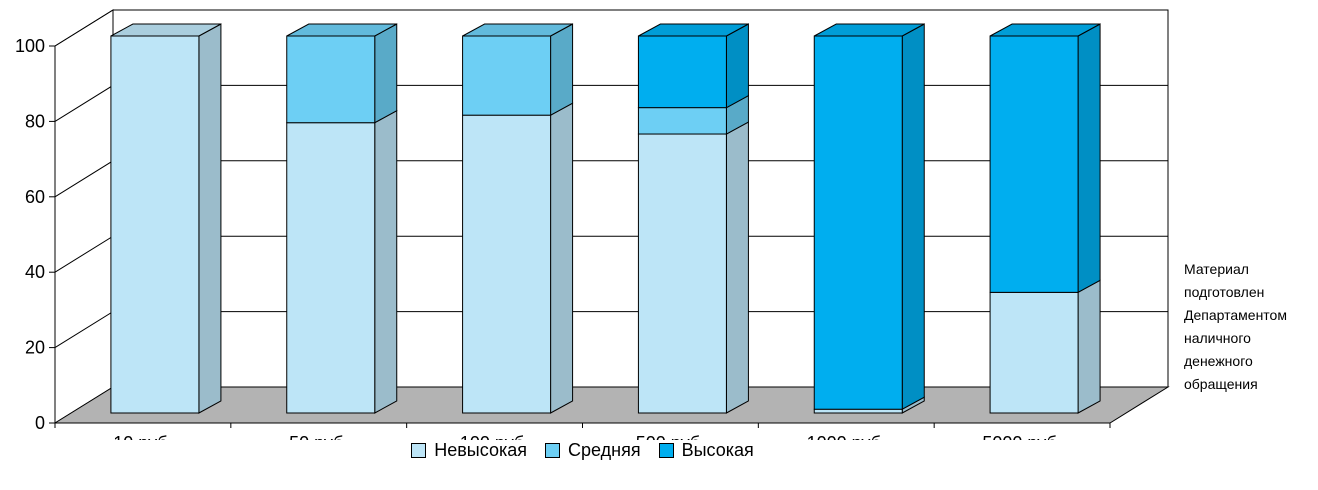 The width and height of the screenshot is (1318, 490). What do you see at coordinates (1021, 436) in the screenshot?
I see `x-tick-label: 5000 руб.` at bounding box center [1021, 436].